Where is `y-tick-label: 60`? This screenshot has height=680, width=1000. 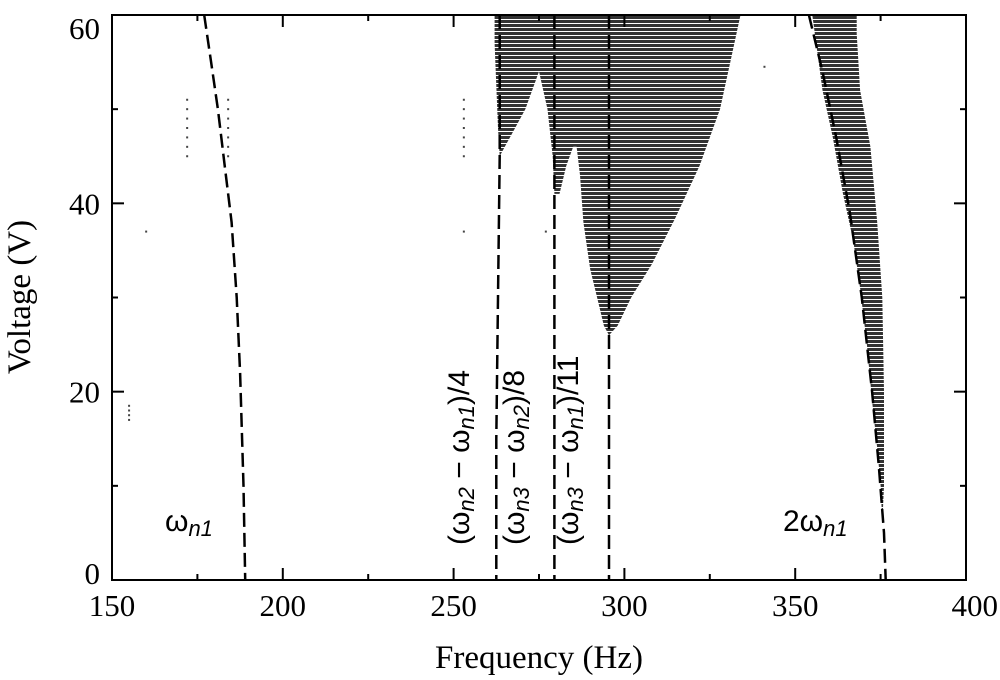
y-tick-label: 60 is located at coordinates (84, 28).